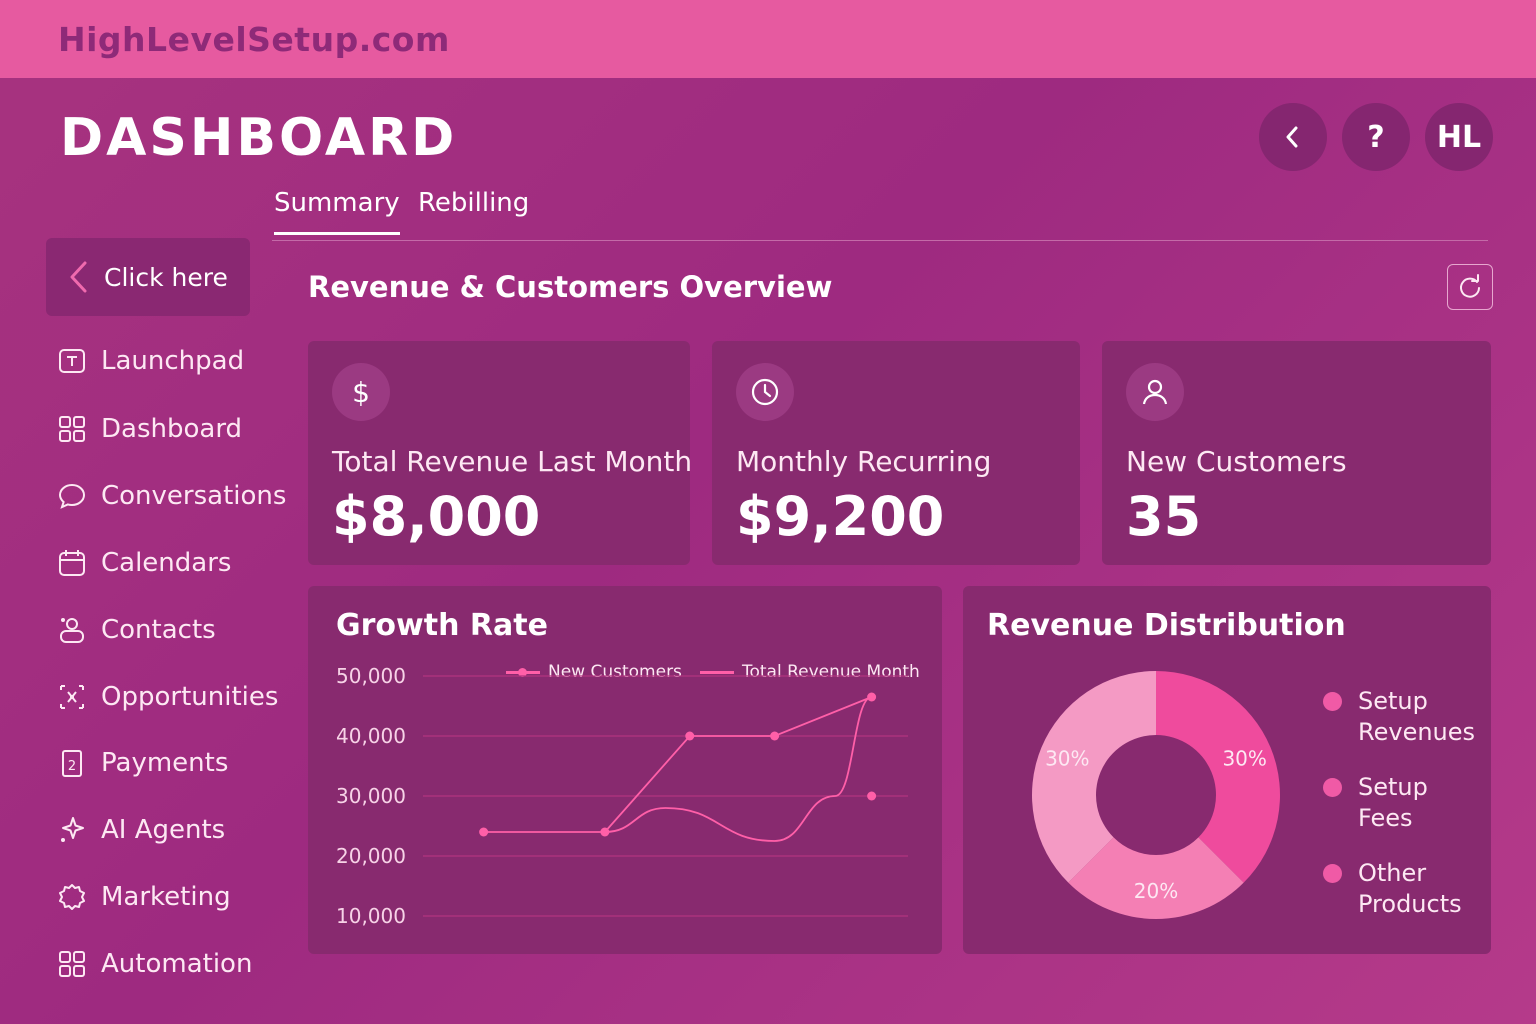 The image size is (1536, 1024). What do you see at coordinates (1376, 137) in the screenshot?
I see `help-button: ?` at bounding box center [1376, 137].